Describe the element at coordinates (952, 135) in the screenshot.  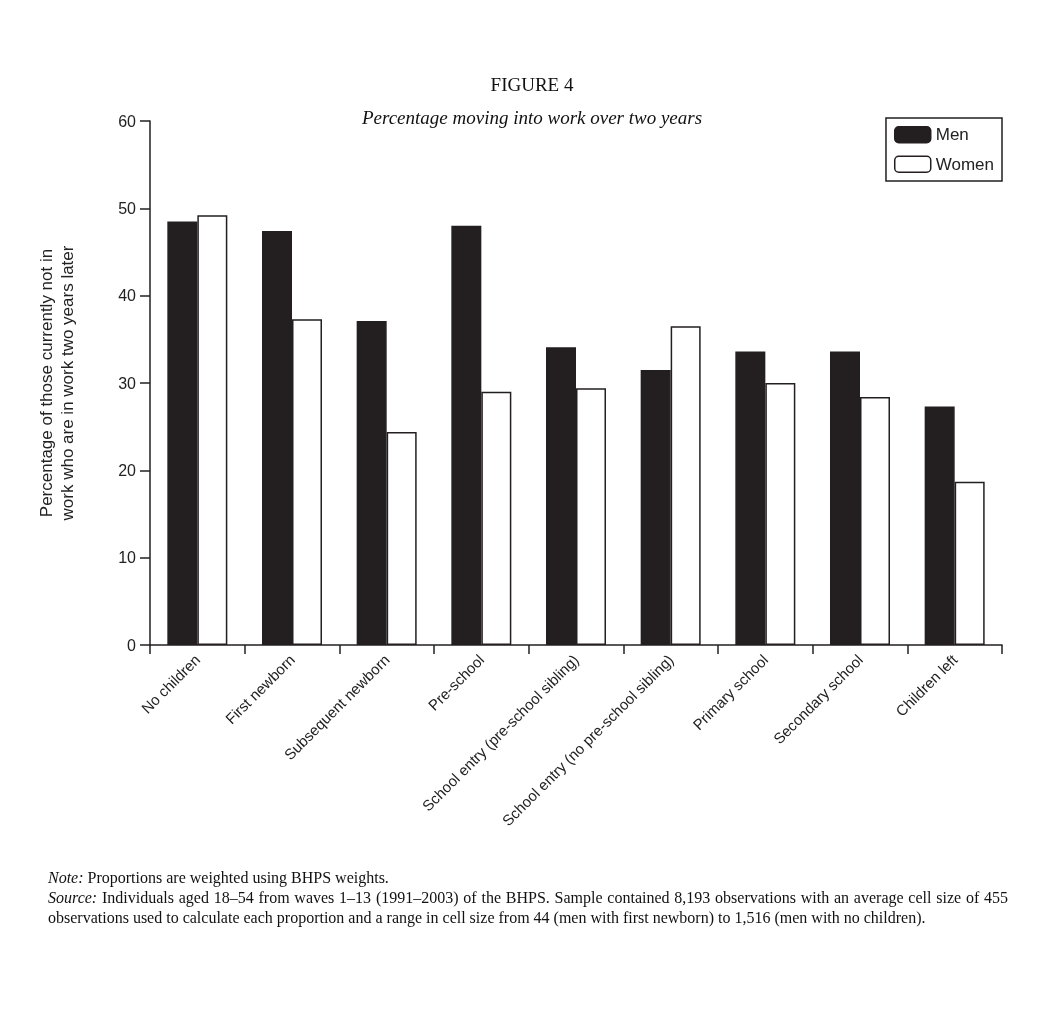
I see `legend-label: Men` at that location.